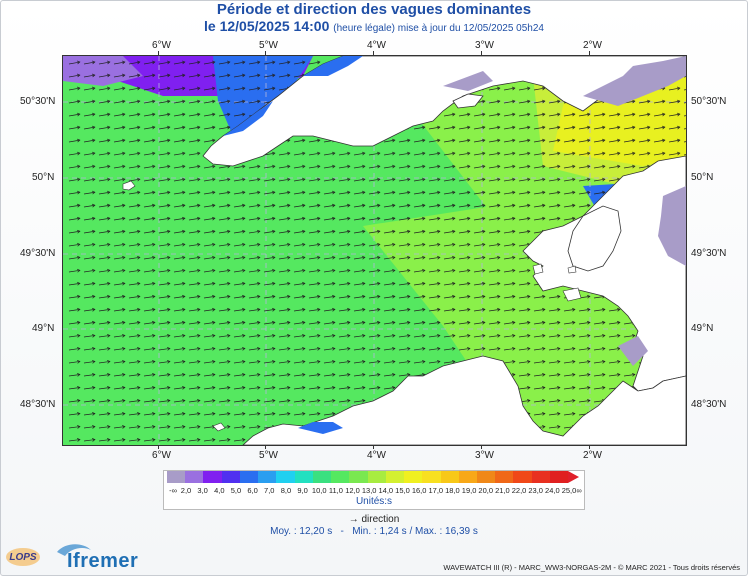  I want to click on colorbar-tick-label: 15,0, so click(402, 490).